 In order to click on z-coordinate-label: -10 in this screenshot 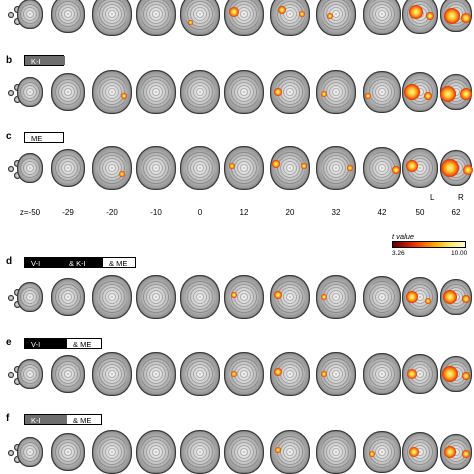, I will do `click(156, 212)`.